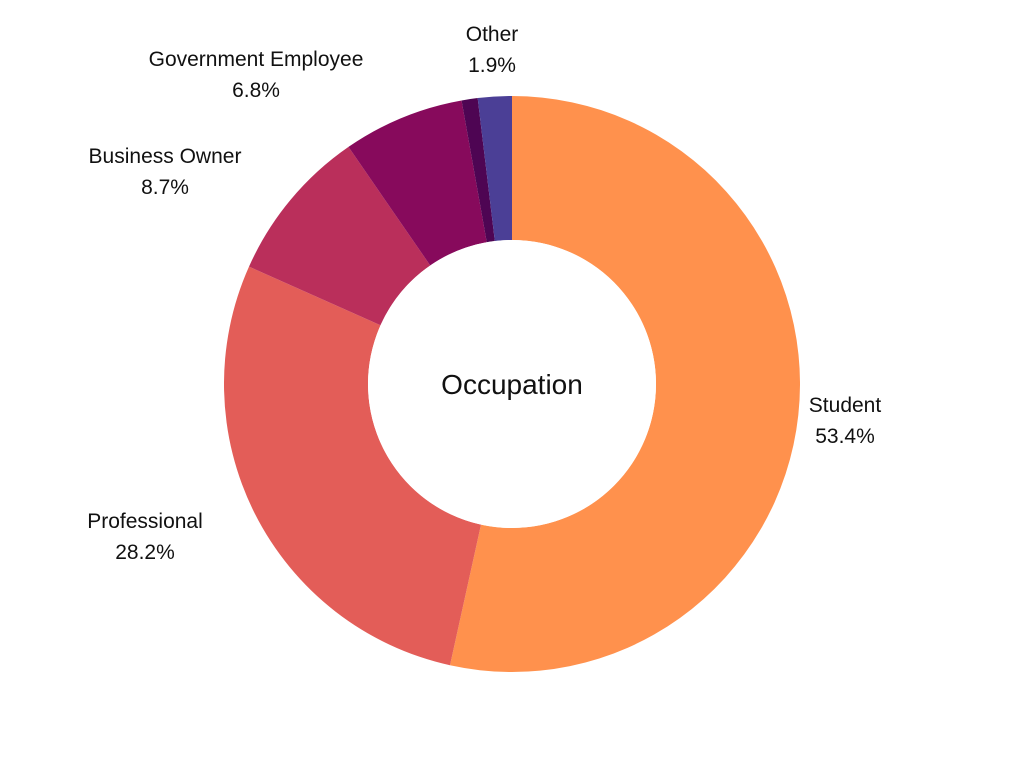 The image size is (1024, 768). Describe the element at coordinates (165, 187) in the screenshot. I see `label-value-business-owner: 8.7%` at that location.